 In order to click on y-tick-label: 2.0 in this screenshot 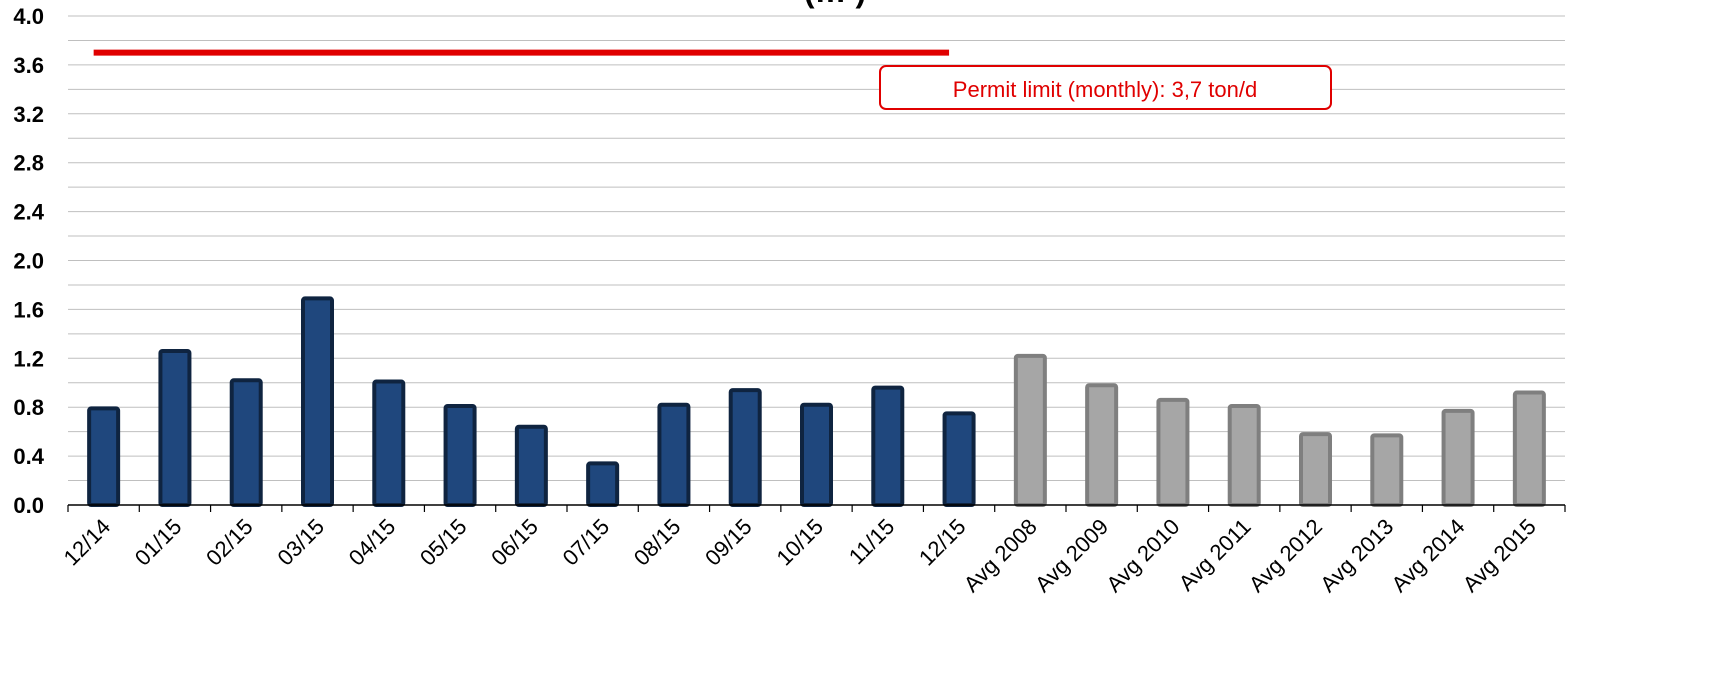, I will do `click(28, 261)`.